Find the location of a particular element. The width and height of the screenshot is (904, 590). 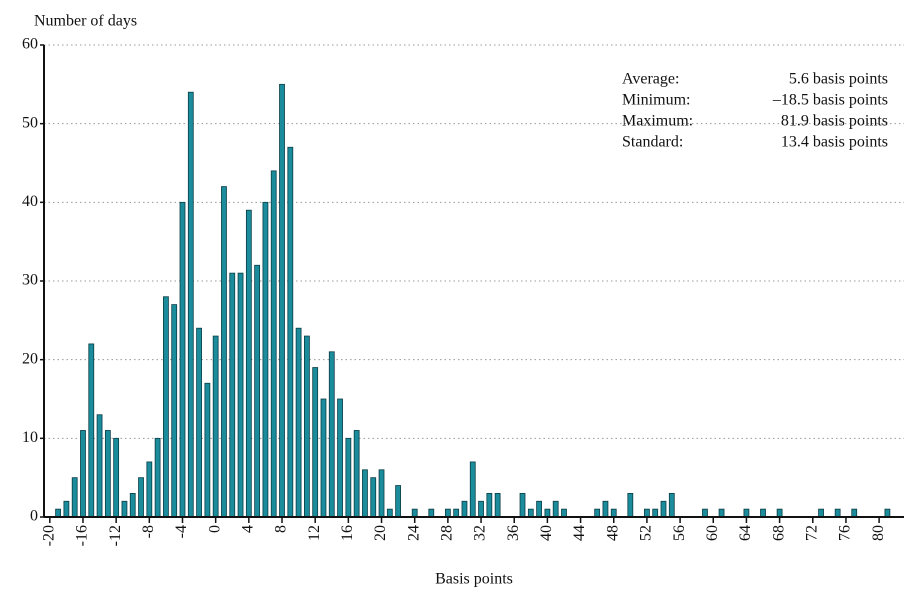

x-tick-label: -16 is located at coordinates (82, 535).